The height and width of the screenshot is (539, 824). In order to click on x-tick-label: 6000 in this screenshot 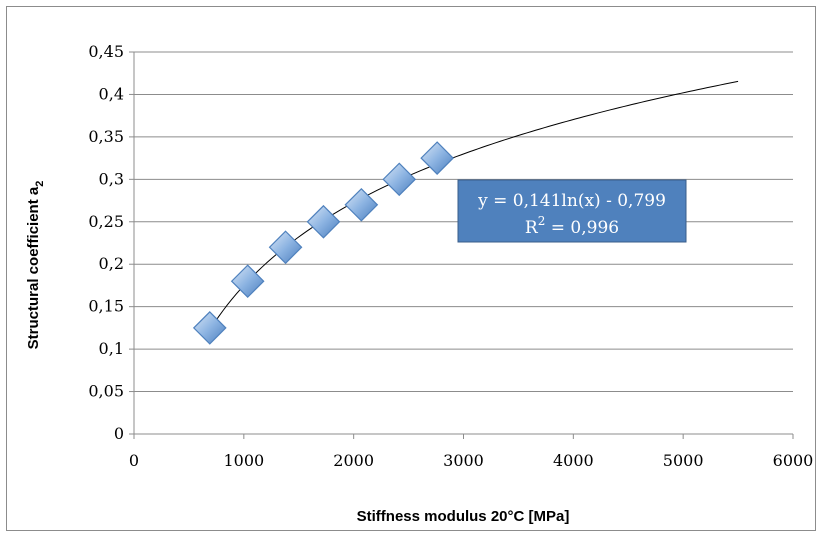, I will do `click(793, 460)`.